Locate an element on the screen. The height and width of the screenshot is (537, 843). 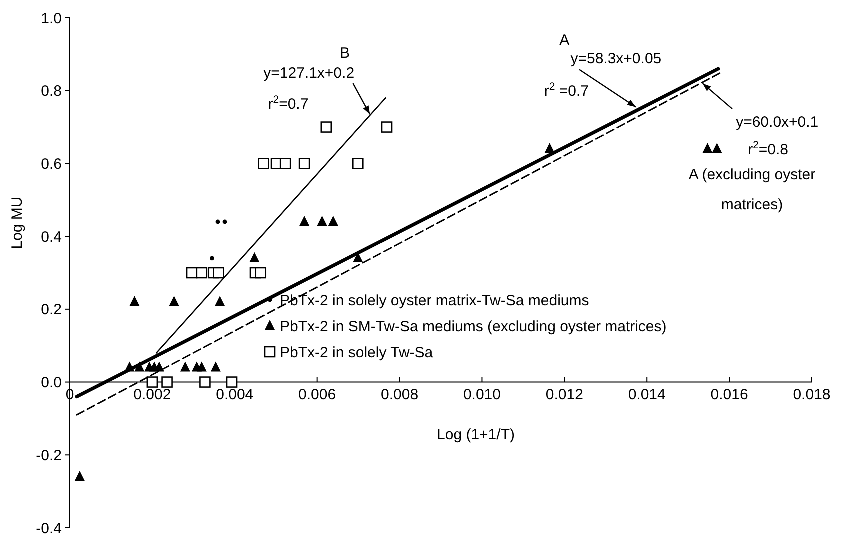
x-tick-label: 0.006 is located at coordinates (317, 395).